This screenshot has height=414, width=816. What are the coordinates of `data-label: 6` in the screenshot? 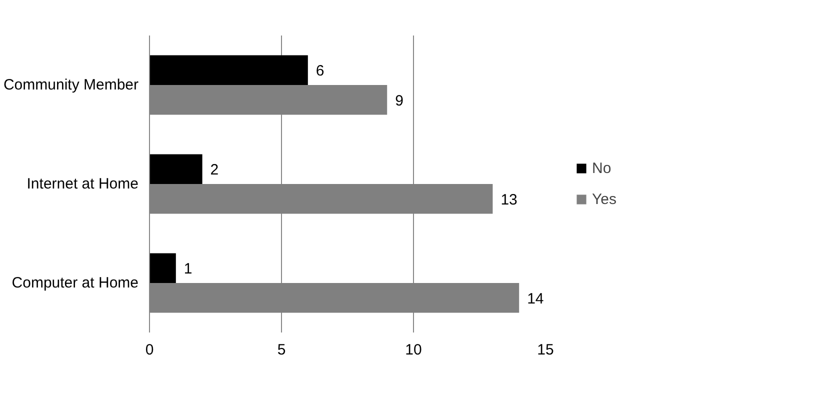 It's located at (320, 71).